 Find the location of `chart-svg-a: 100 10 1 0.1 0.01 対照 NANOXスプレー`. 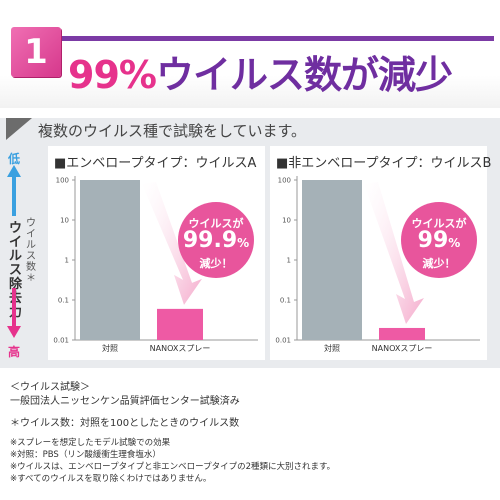

chart-svg-a: 100 10 1 0.1 0.01 対照 NANOXスプレー is located at coordinates (155, 264).